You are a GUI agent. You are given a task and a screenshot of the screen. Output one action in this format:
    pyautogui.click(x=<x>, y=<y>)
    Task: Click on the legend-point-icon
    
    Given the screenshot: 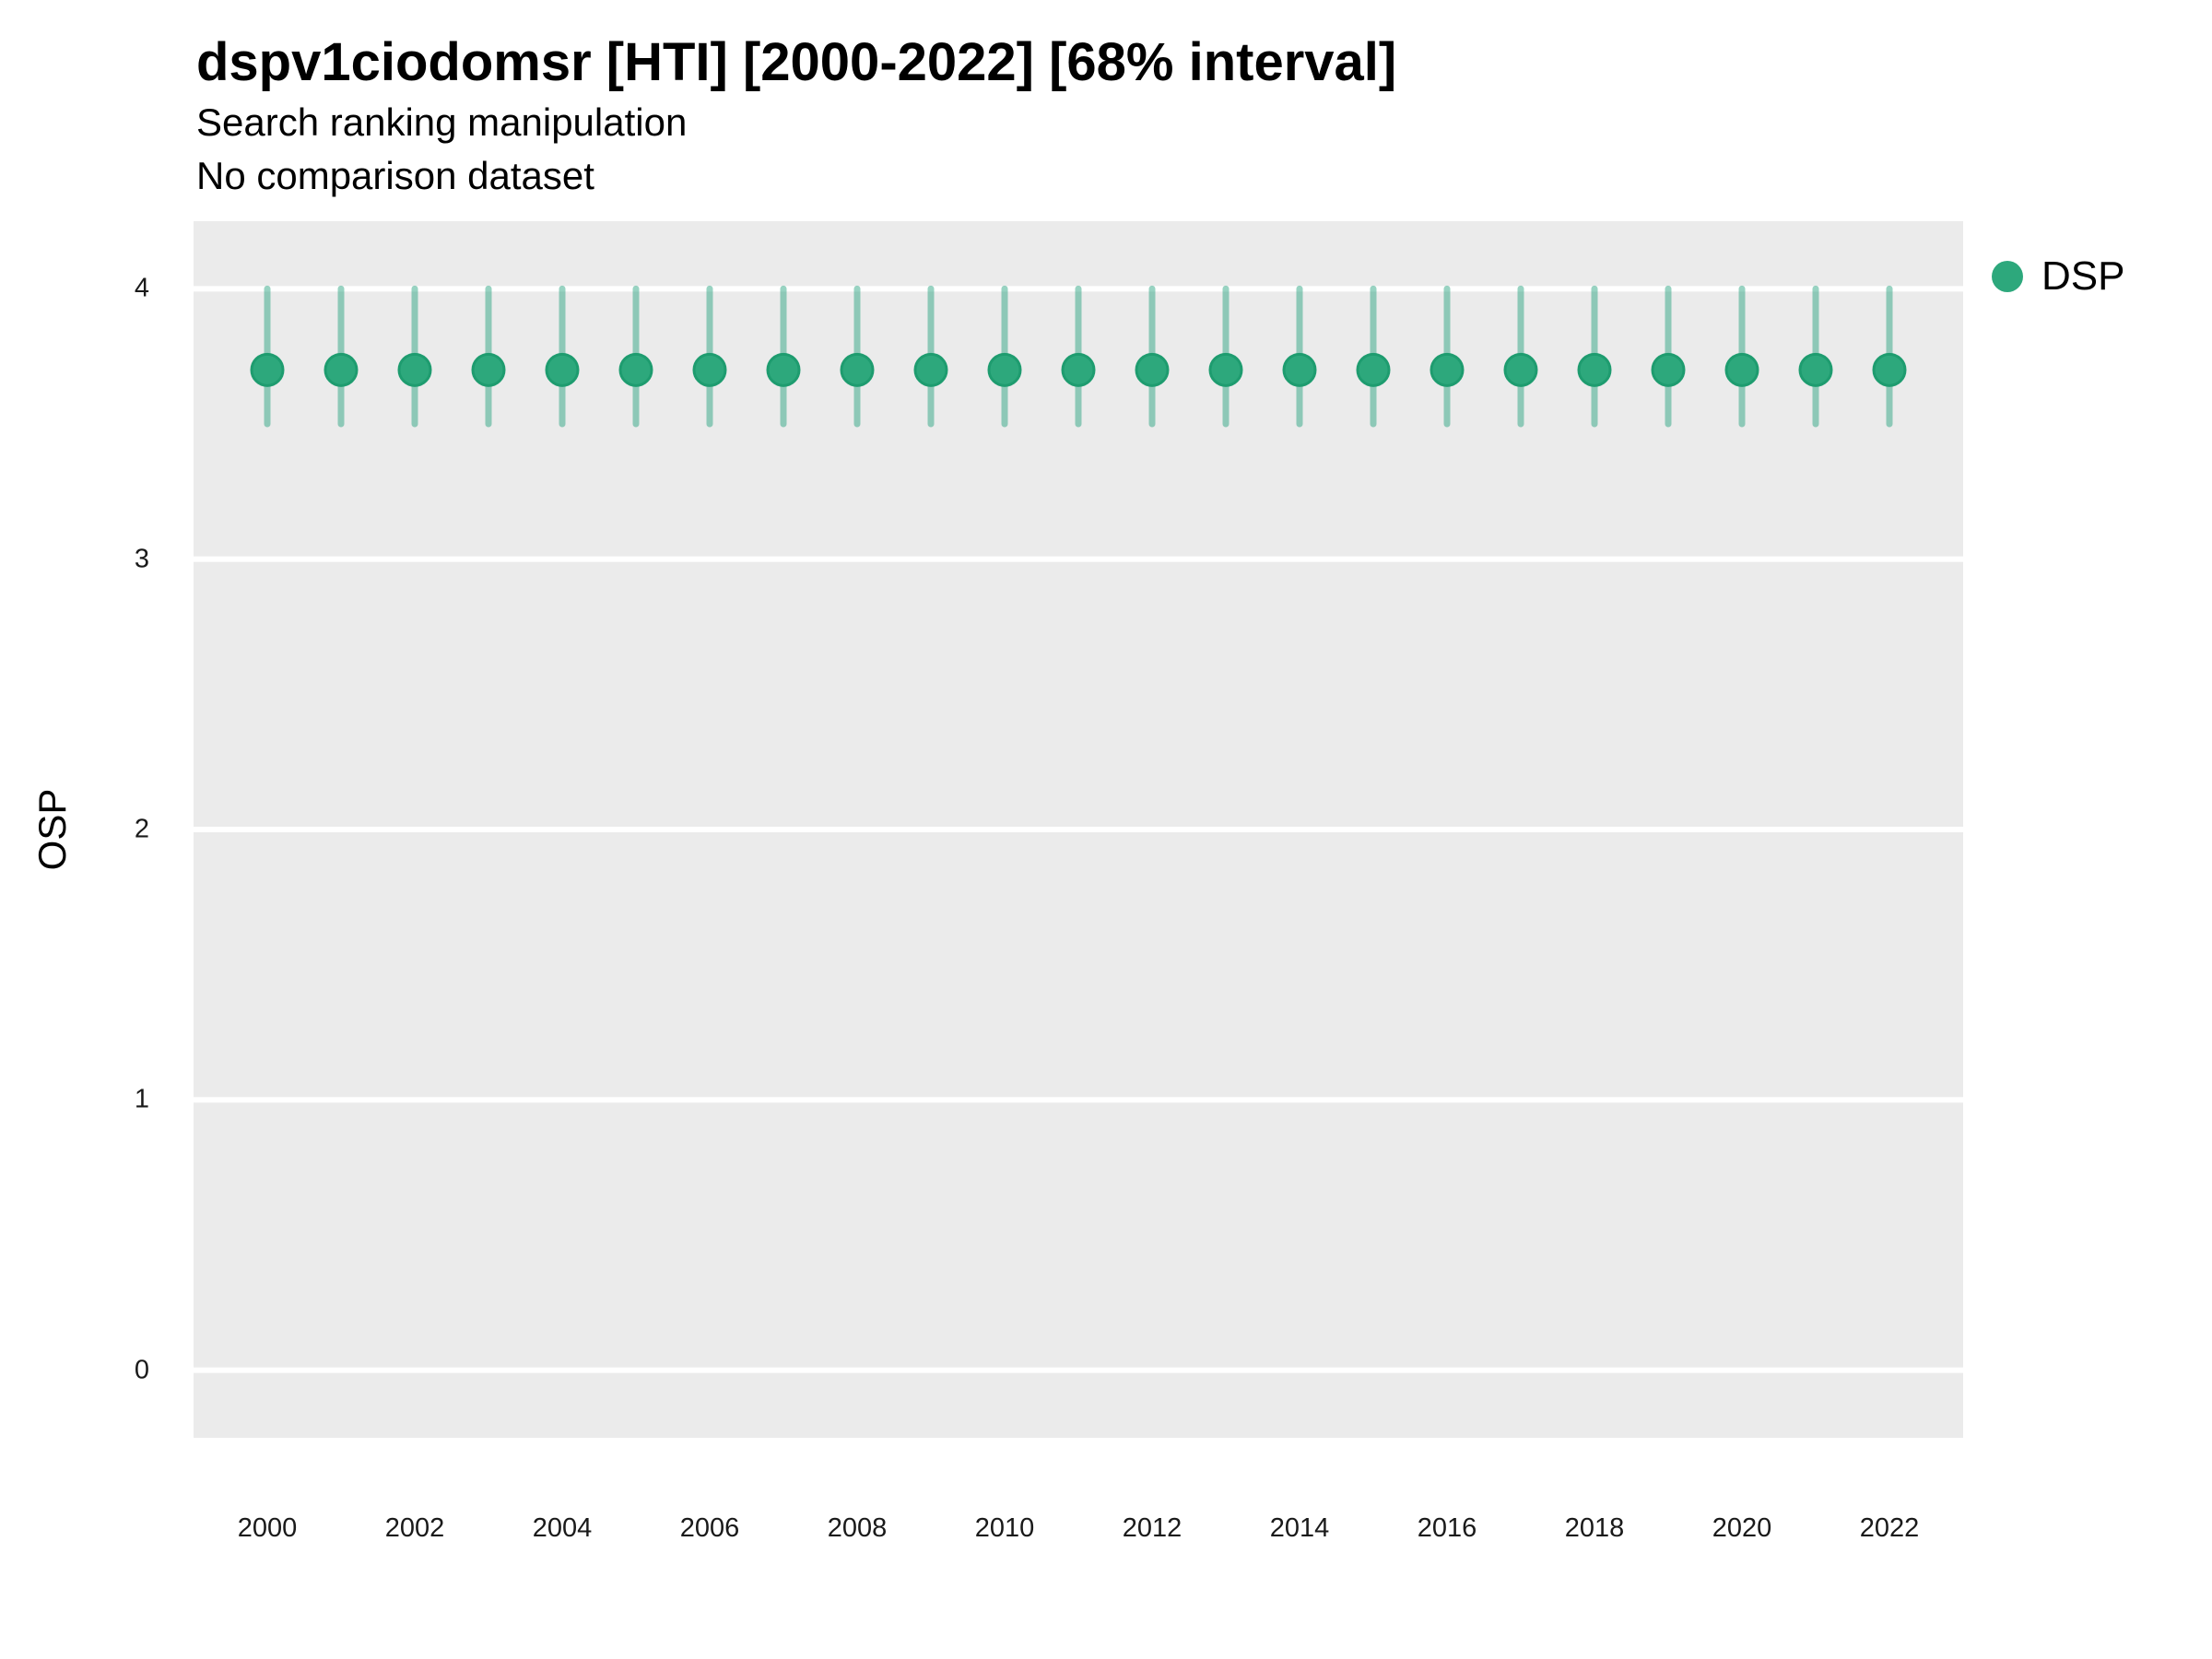 What is the action you would take?
    pyautogui.click(x=2007, y=276)
    